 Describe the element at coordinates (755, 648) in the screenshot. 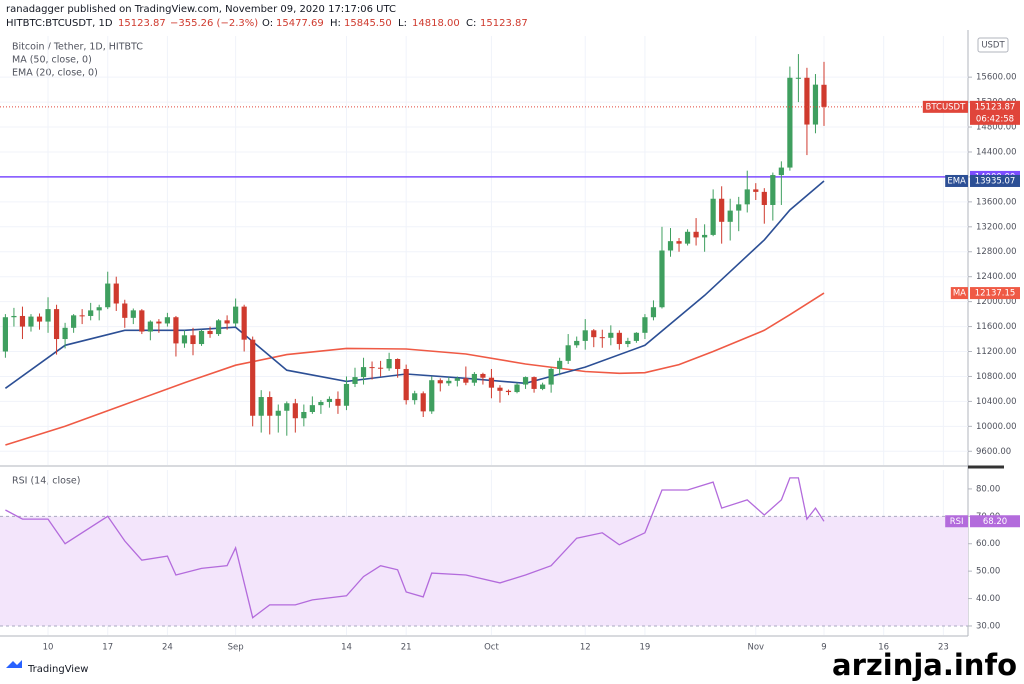

I see `x-tick-label: Nov` at that location.